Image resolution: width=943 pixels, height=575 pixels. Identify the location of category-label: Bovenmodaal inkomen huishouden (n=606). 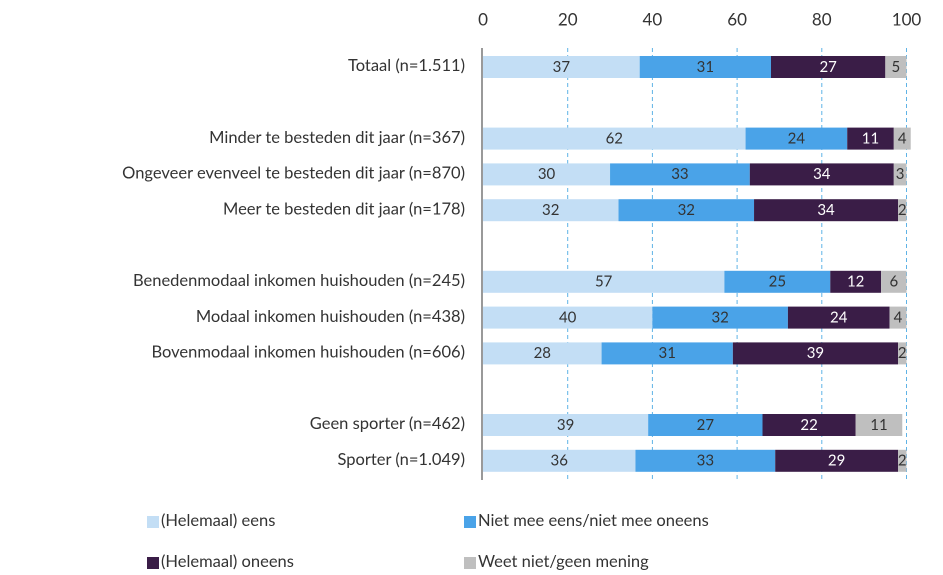
(308, 352).